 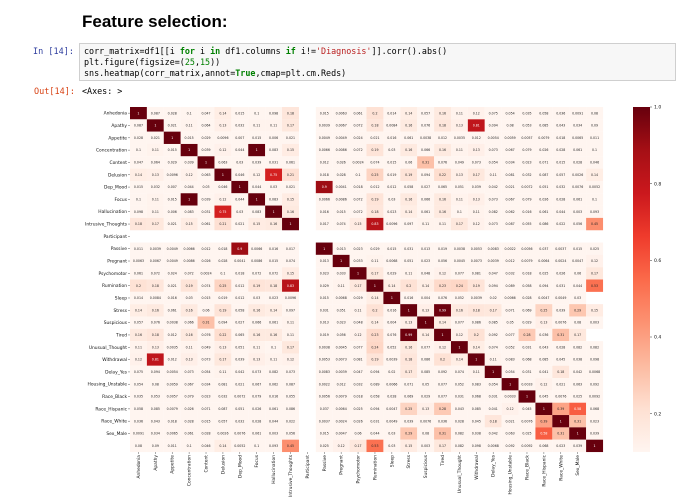 What do you see at coordinates (459, 446) in the screenshot?
I see `cell-value: 0.082` at bounding box center [459, 446].